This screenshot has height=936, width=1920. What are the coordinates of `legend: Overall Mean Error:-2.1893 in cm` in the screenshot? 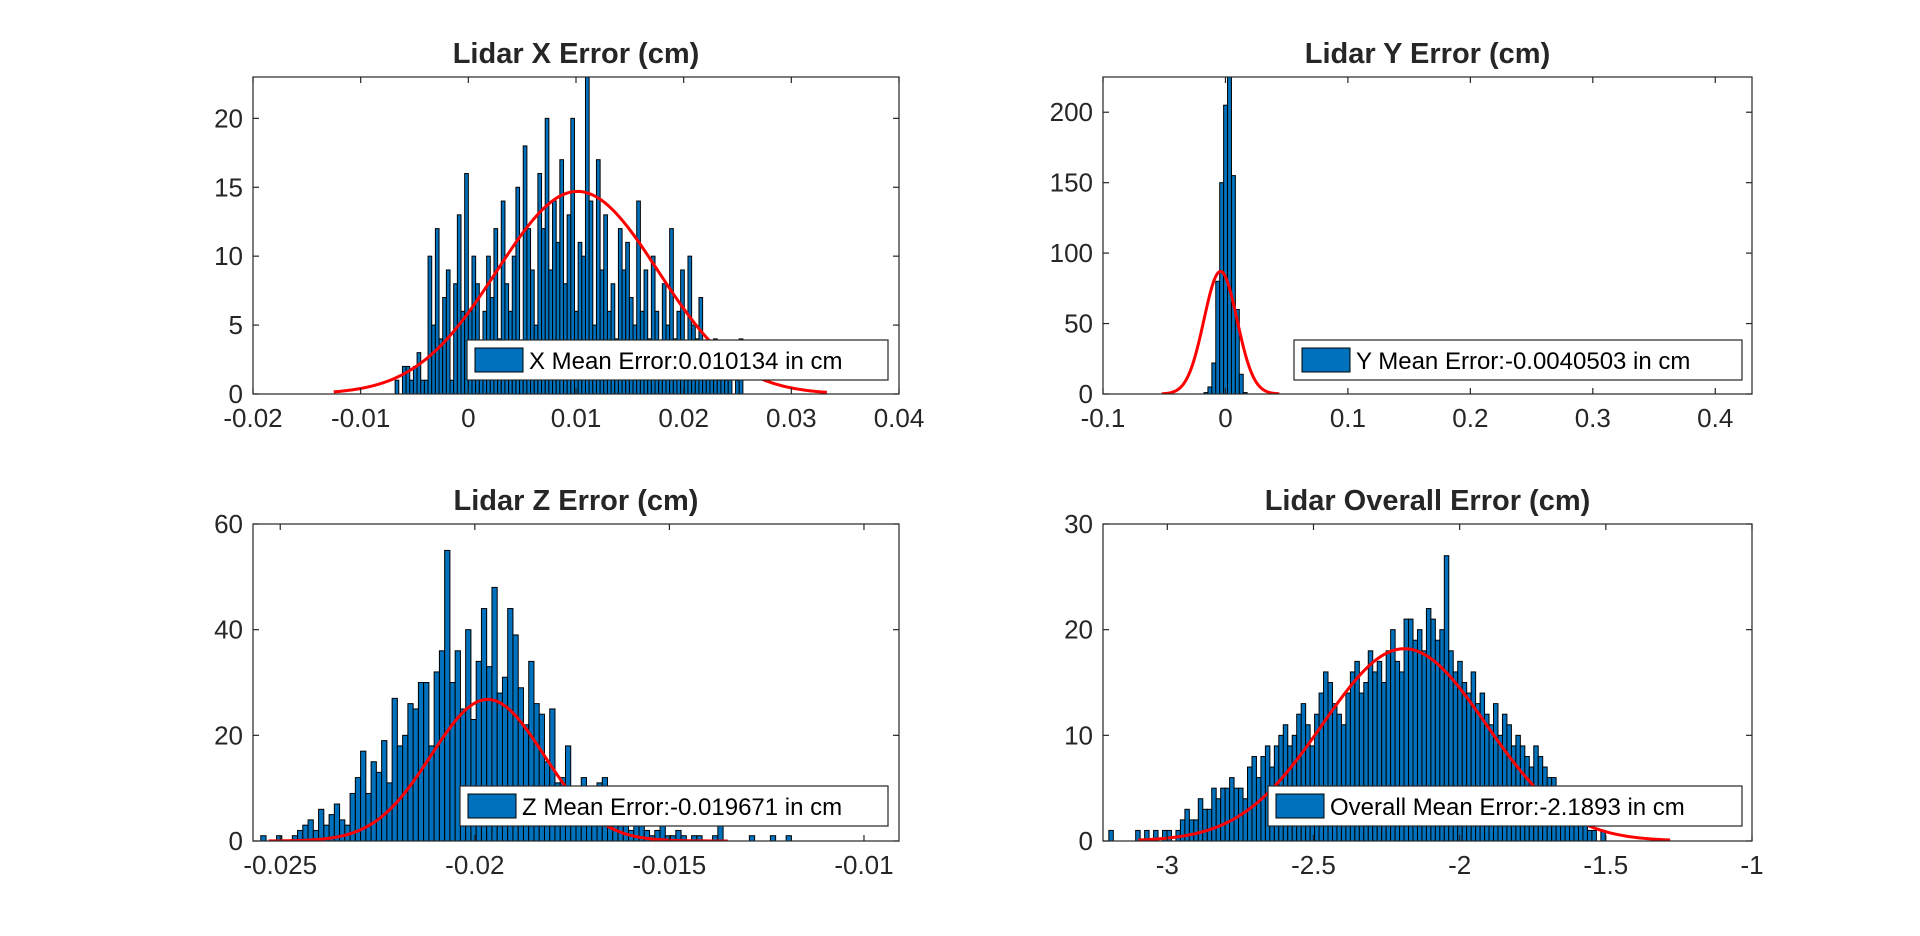 It's located at (1505, 806).